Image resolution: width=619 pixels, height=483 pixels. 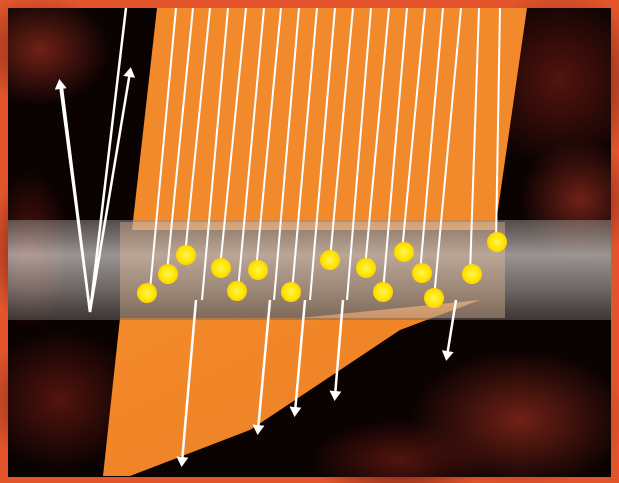 I want to click on reflected-rays, so click(x=95, y=160).